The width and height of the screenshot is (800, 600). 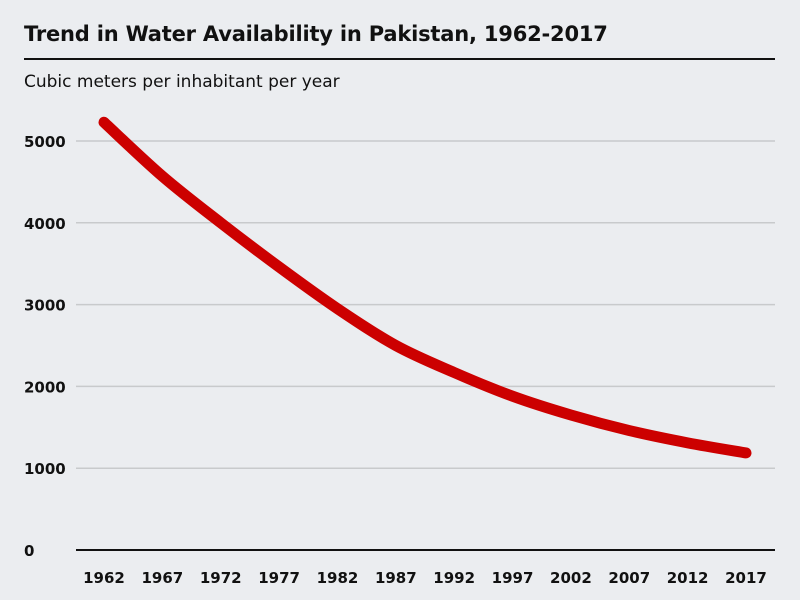 What do you see at coordinates (629, 578) in the screenshot?
I see `x-tick-label: 2007` at bounding box center [629, 578].